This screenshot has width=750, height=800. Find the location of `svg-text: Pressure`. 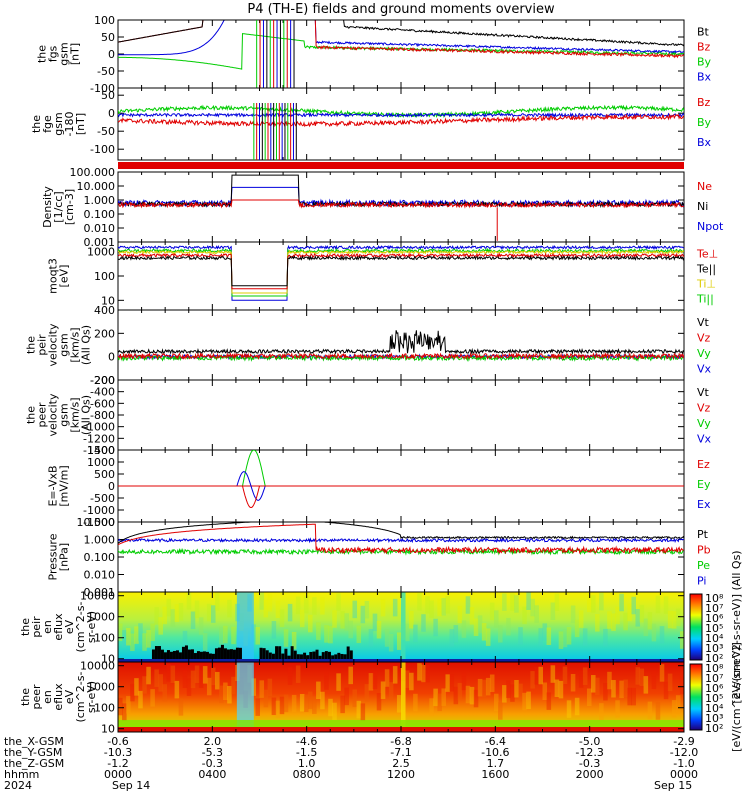

svg-text: Pressure is located at coordinates (53, 556).